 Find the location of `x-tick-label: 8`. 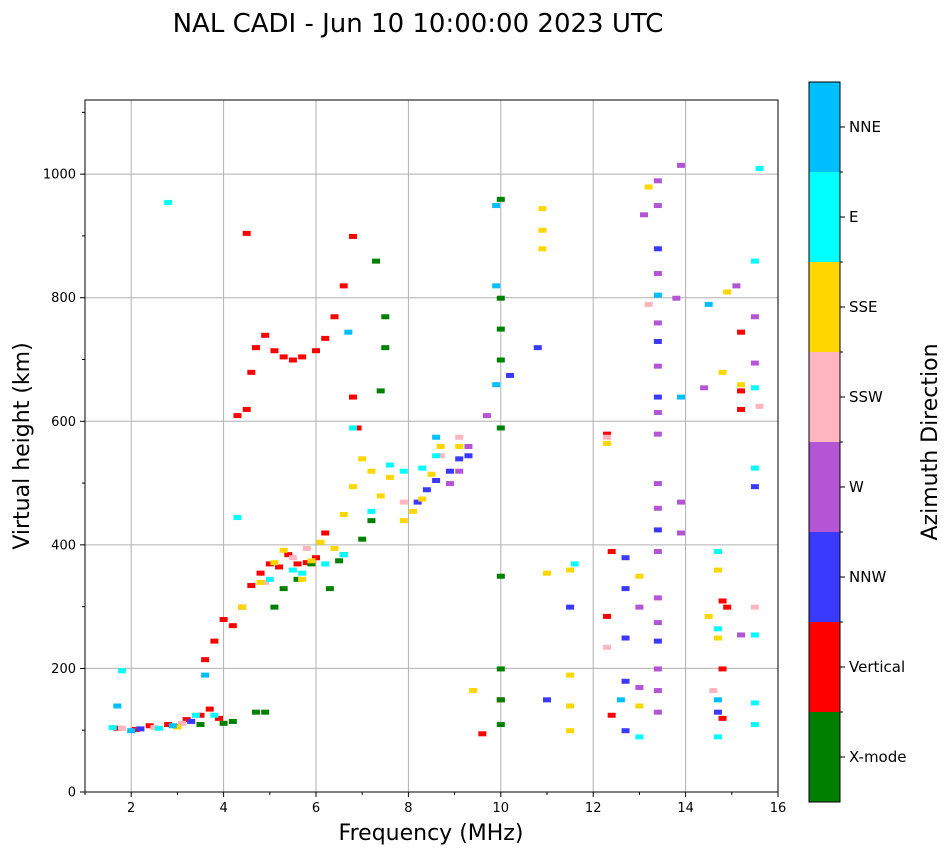

x-tick-label: 8 is located at coordinates (408, 808).